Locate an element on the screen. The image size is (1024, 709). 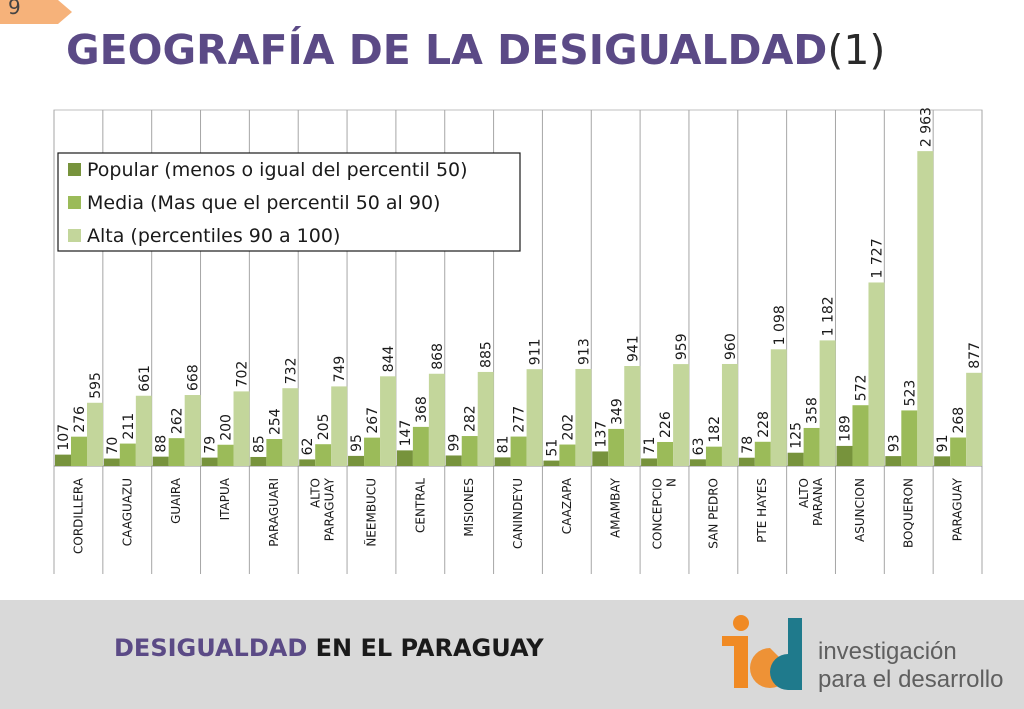
data-label: 268 is located at coordinates (959, 420).